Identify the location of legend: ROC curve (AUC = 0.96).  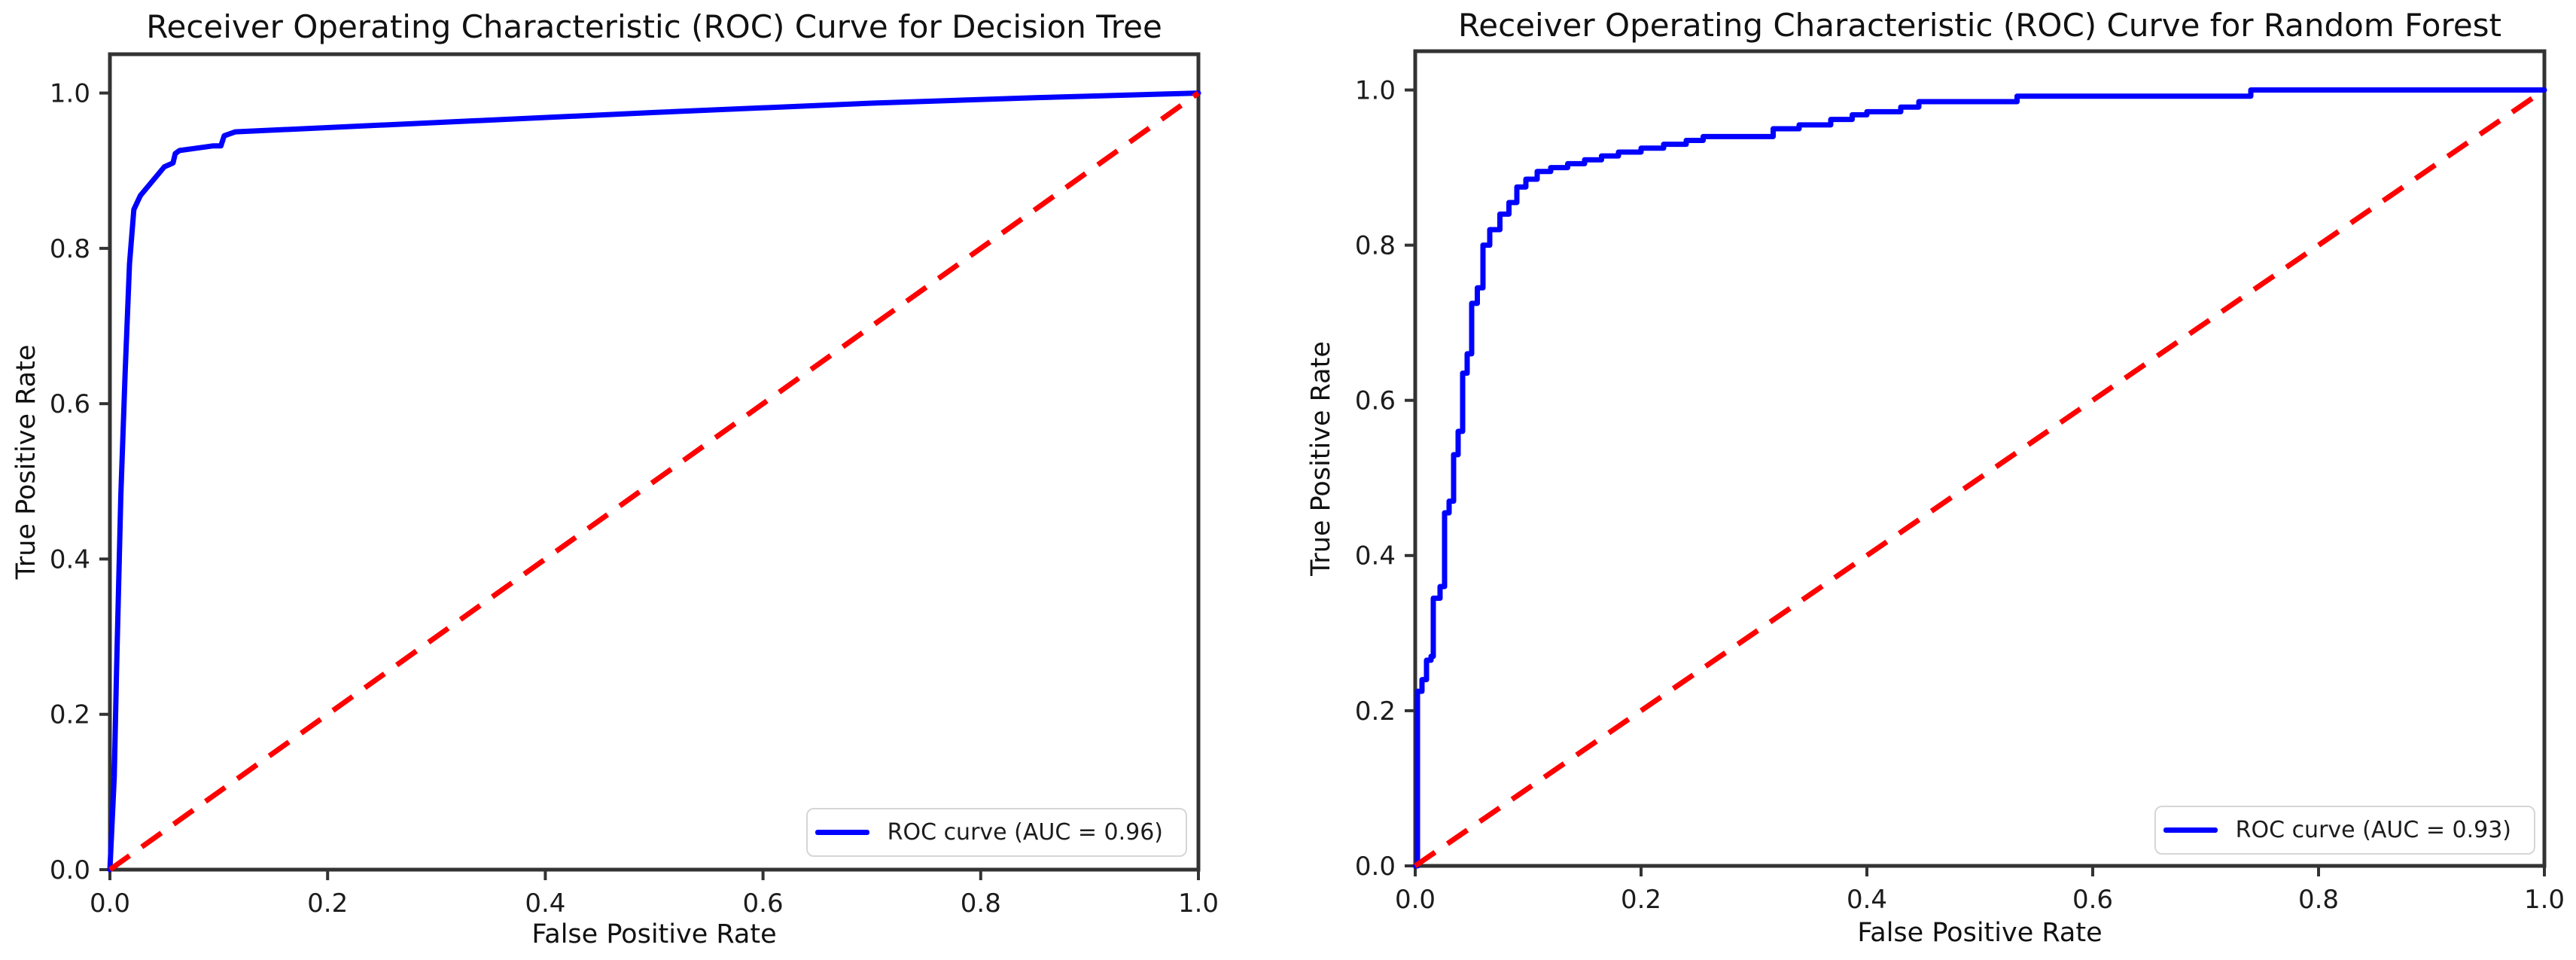
(996, 832).